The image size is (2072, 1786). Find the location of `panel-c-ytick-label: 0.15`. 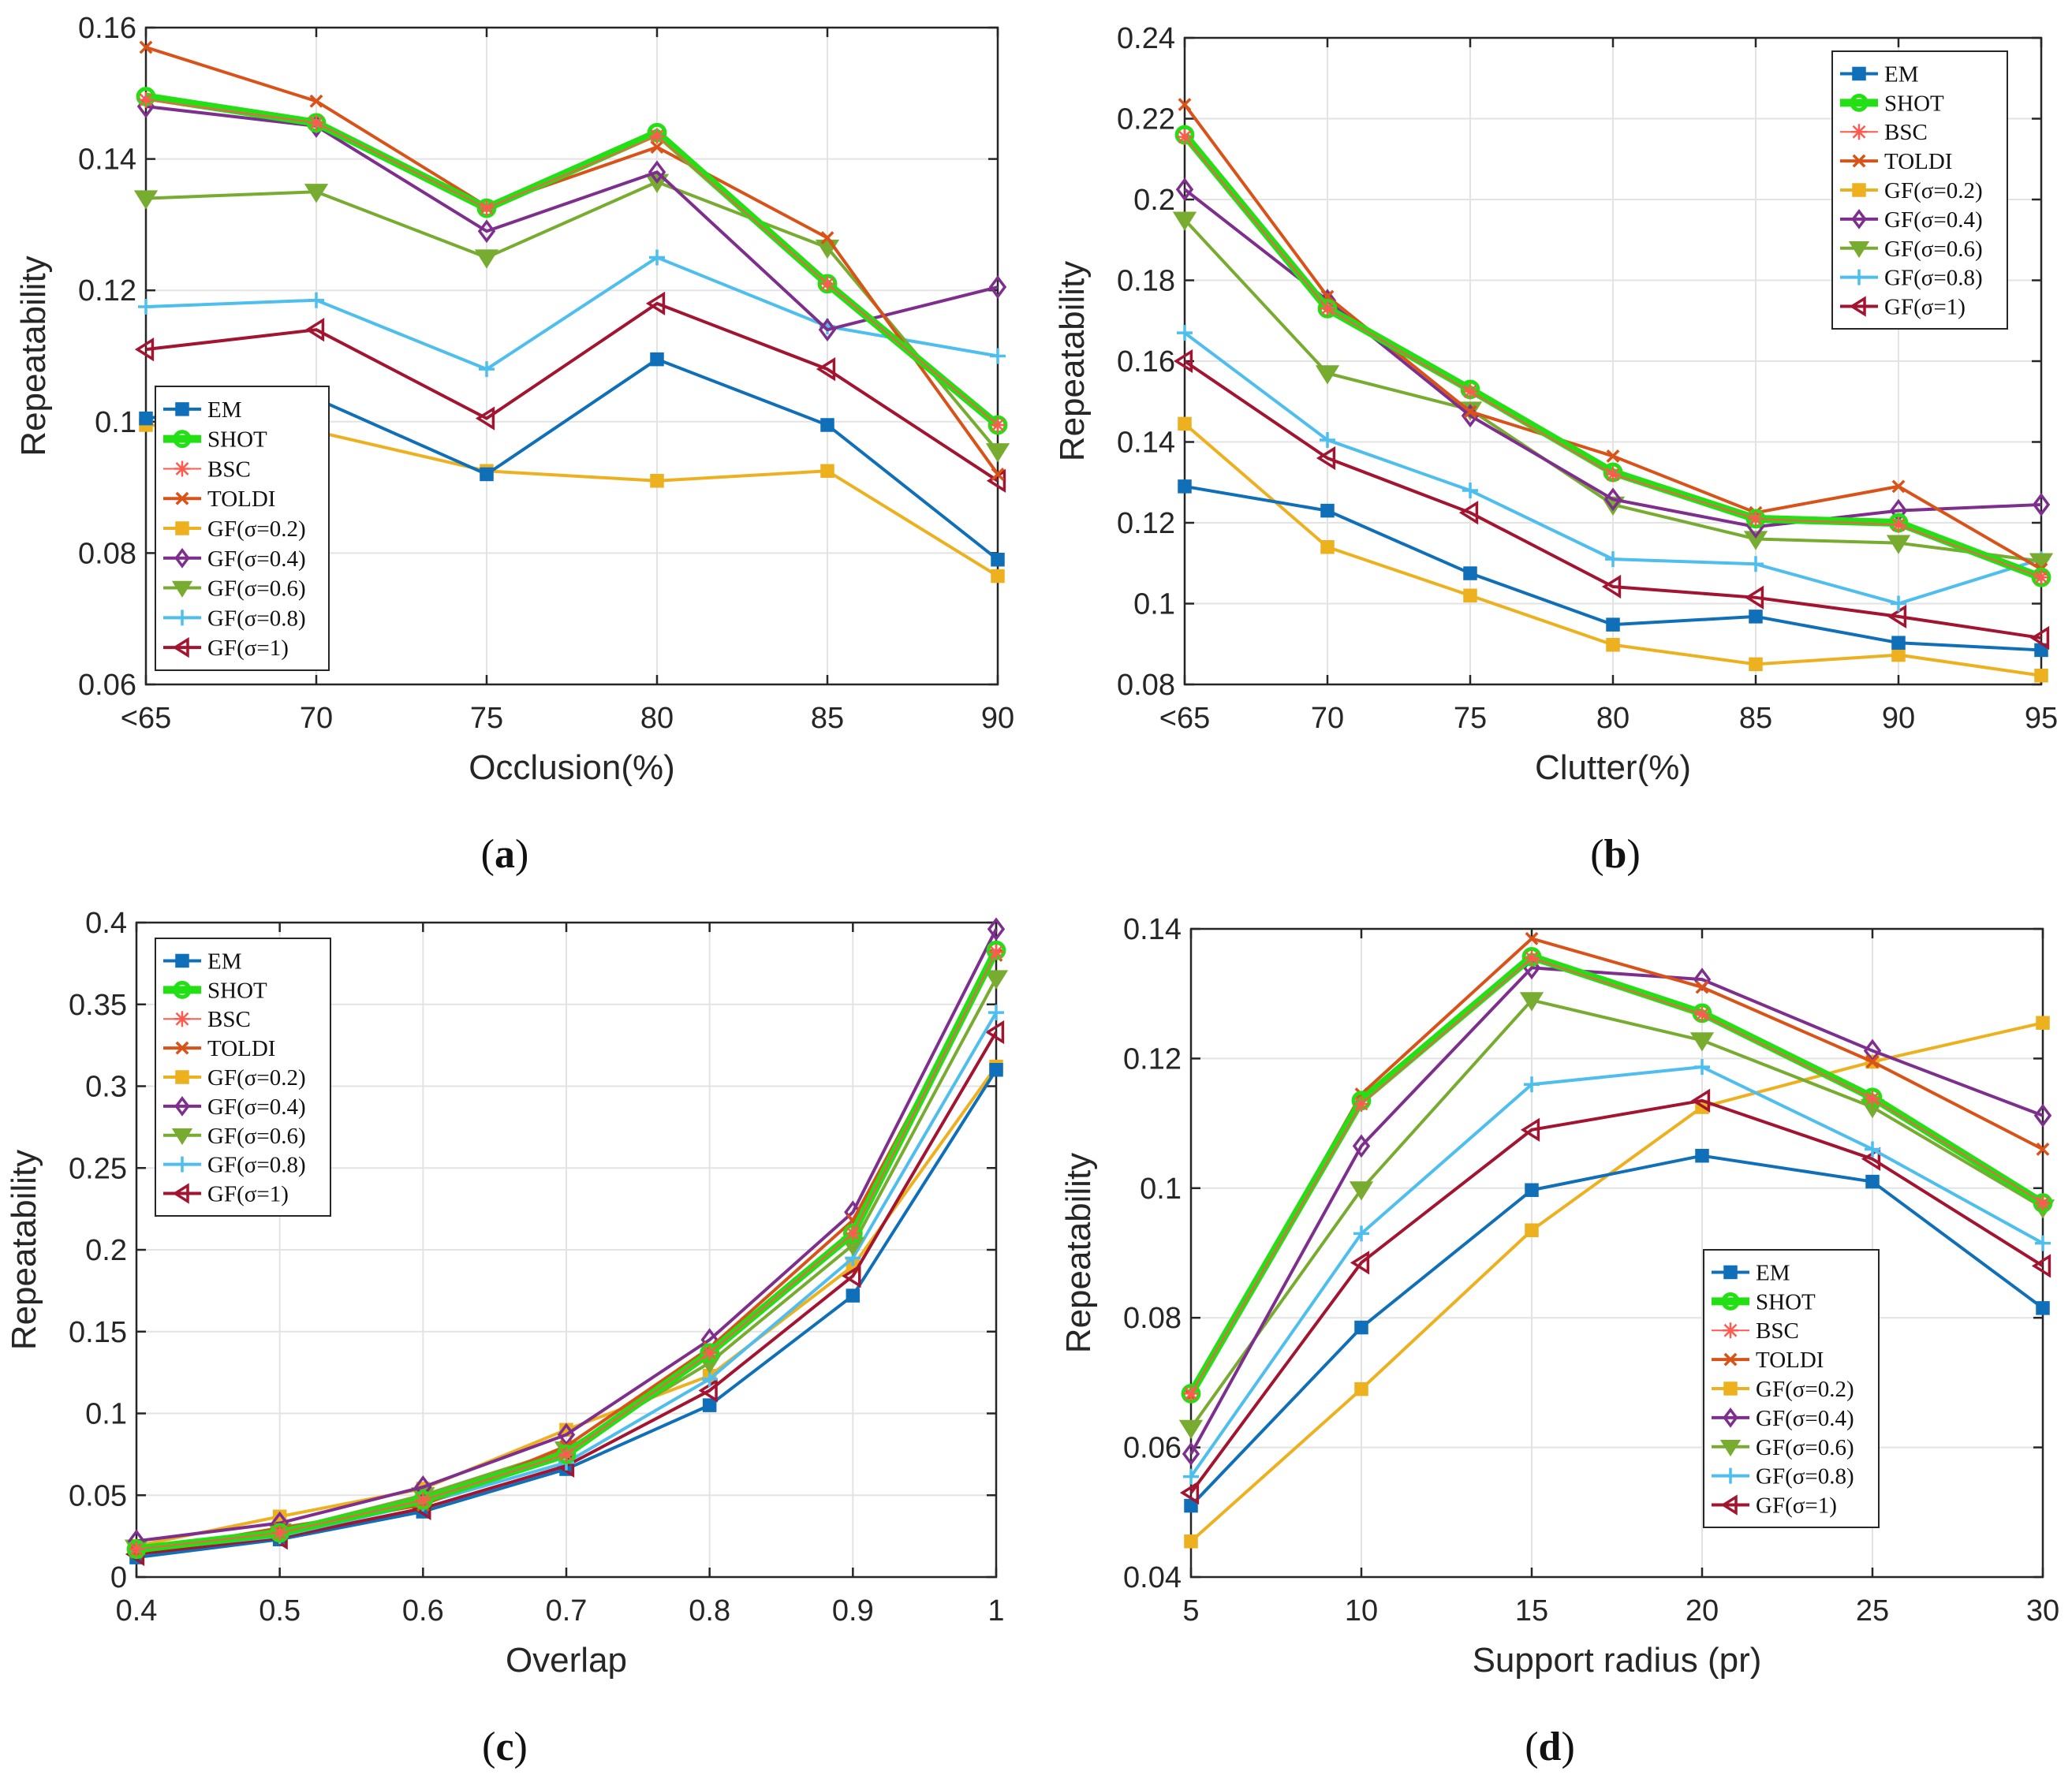

panel-c-ytick-label: 0.15 is located at coordinates (98, 1332).